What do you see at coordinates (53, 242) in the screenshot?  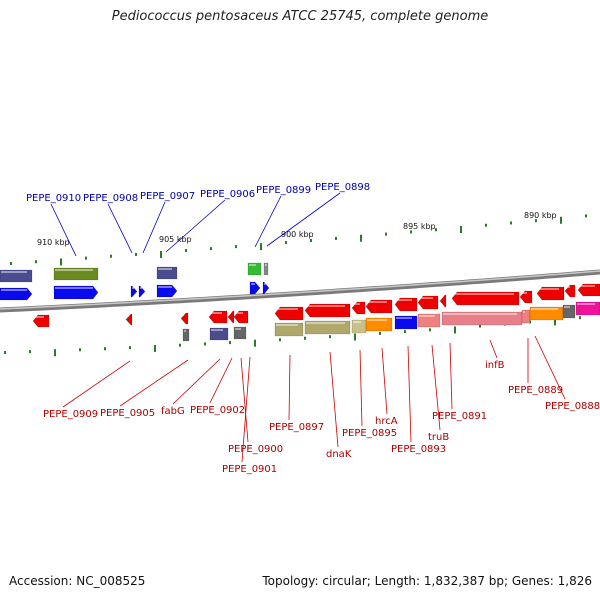 I see `kbp-label: 910 kbp` at bounding box center [53, 242].